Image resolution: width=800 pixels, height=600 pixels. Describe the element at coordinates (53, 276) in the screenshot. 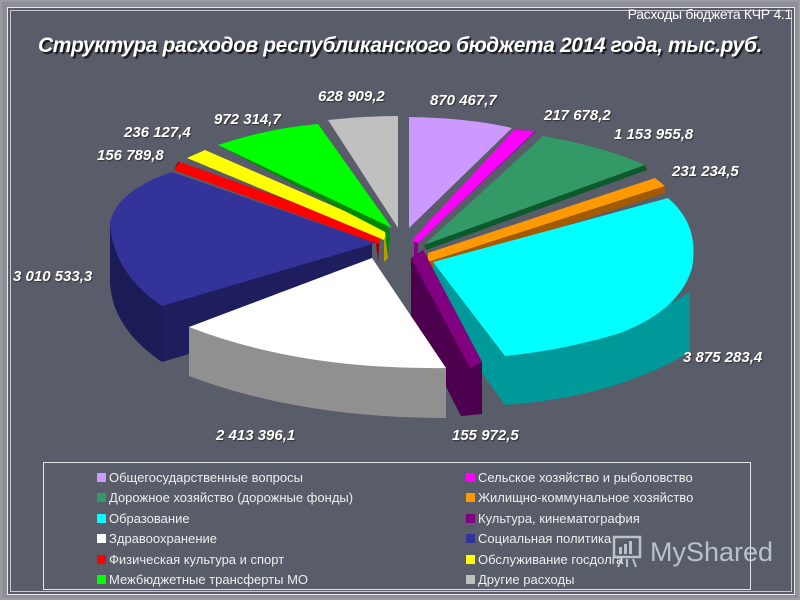

I see `value-label-social: 3 010 533,3` at that location.